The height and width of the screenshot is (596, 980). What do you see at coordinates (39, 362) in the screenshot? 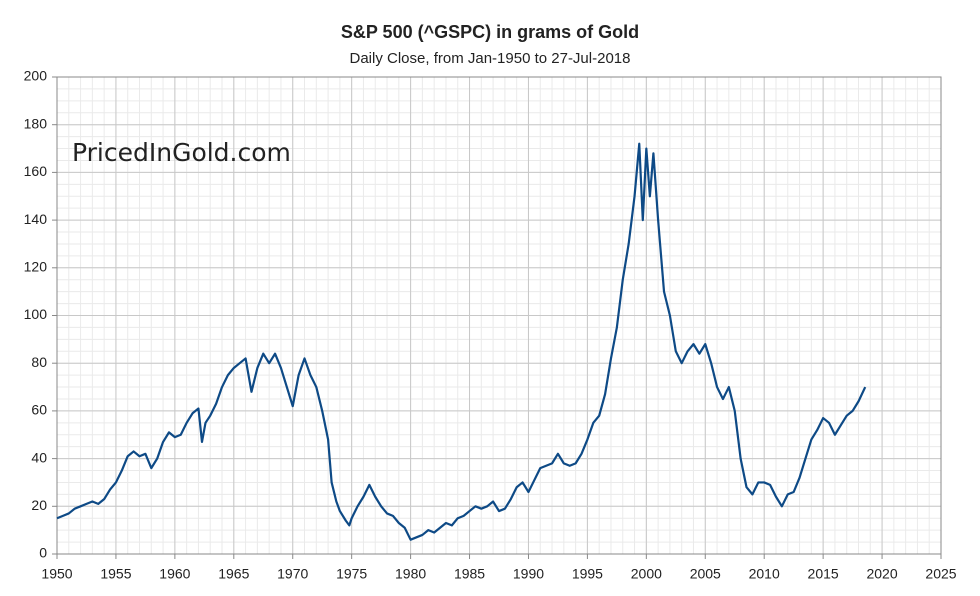
I see `y-tick-label: 80` at bounding box center [39, 362].